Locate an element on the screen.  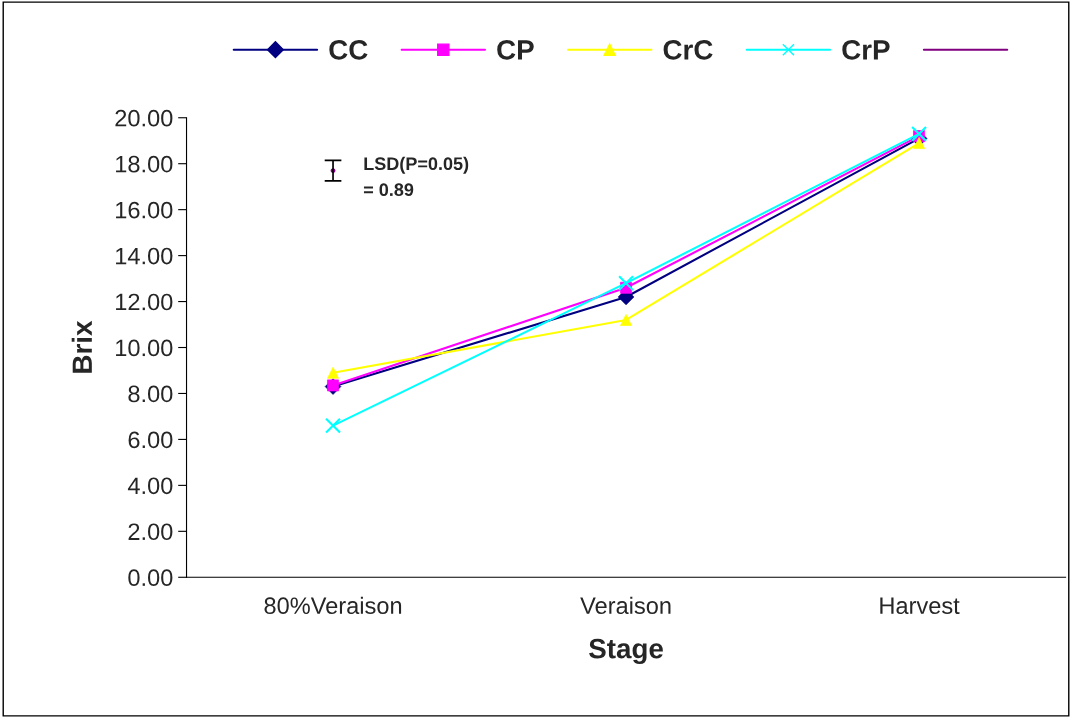
x-tick-label: 80%Veraison is located at coordinates (333, 605).